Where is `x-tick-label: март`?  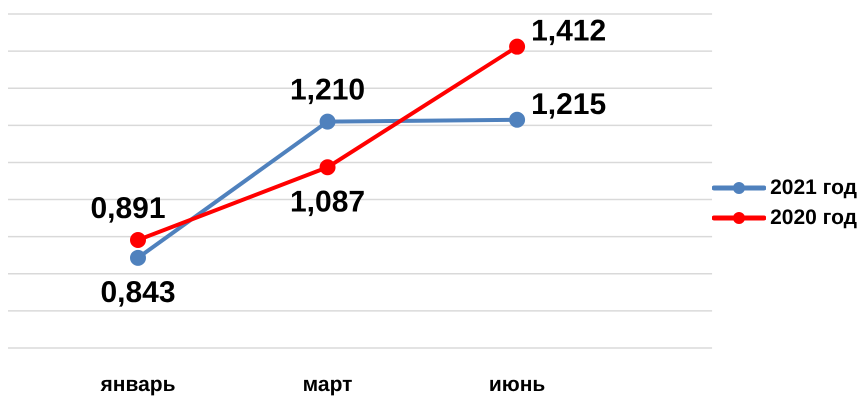
x-tick-label: март is located at coordinates (327, 384).